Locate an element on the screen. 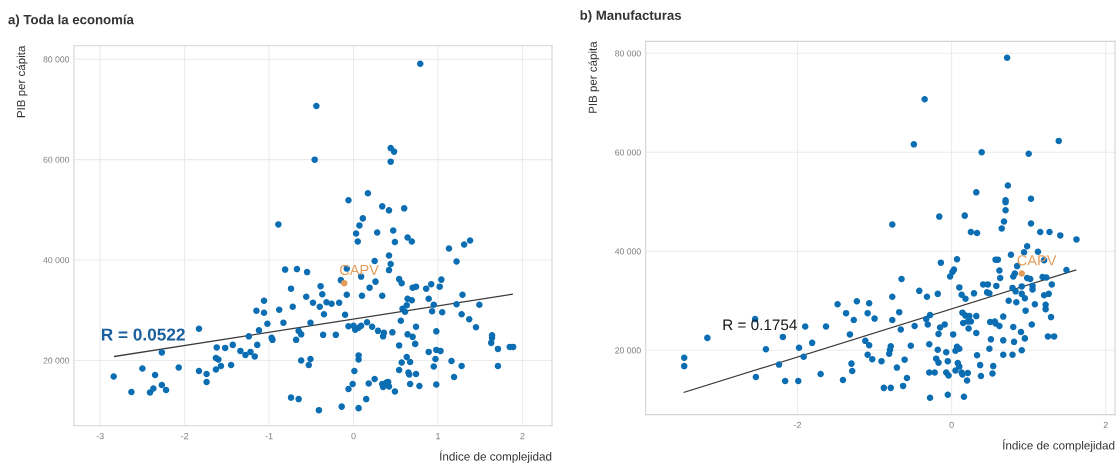  x-tick-label: 1 is located at coordinates (438, 436).